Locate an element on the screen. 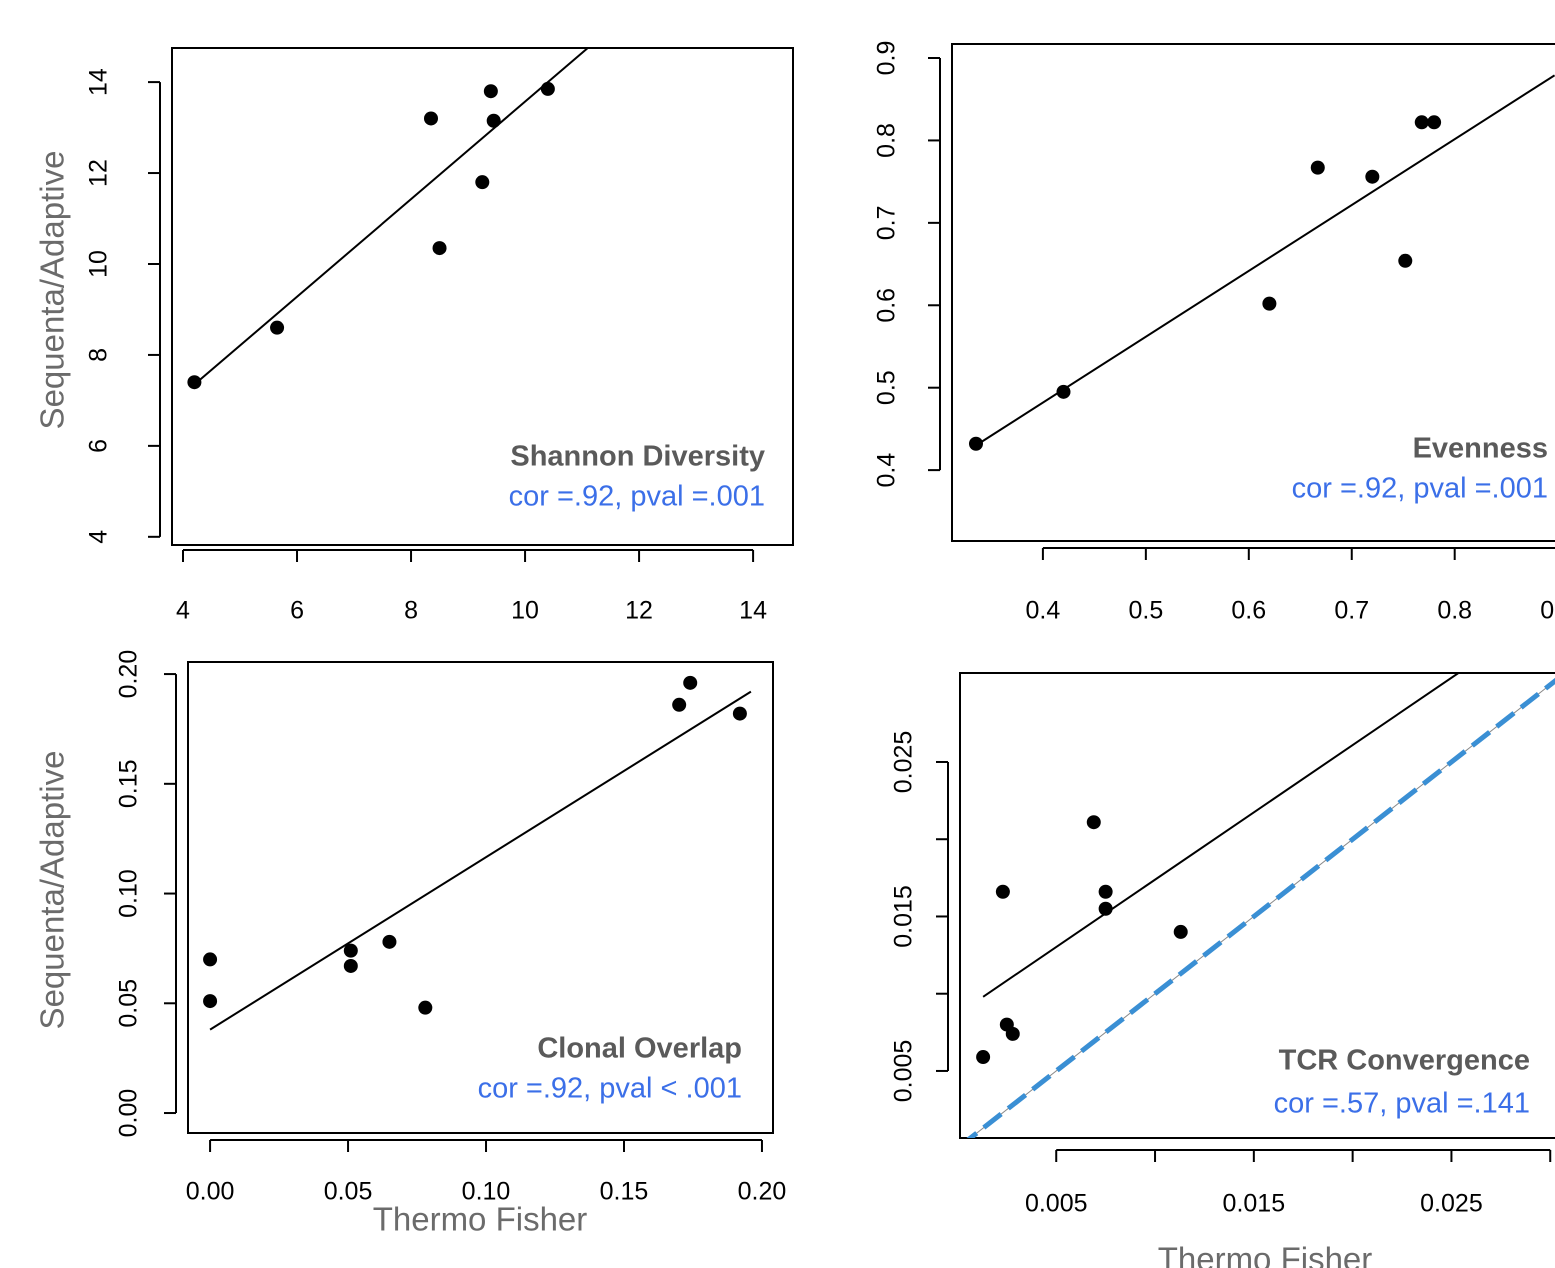 Image resolution: width=1555 pixels, height=1268 pixels. annotation-title: TCR Convergence is located at coordinates (1404, 1061).